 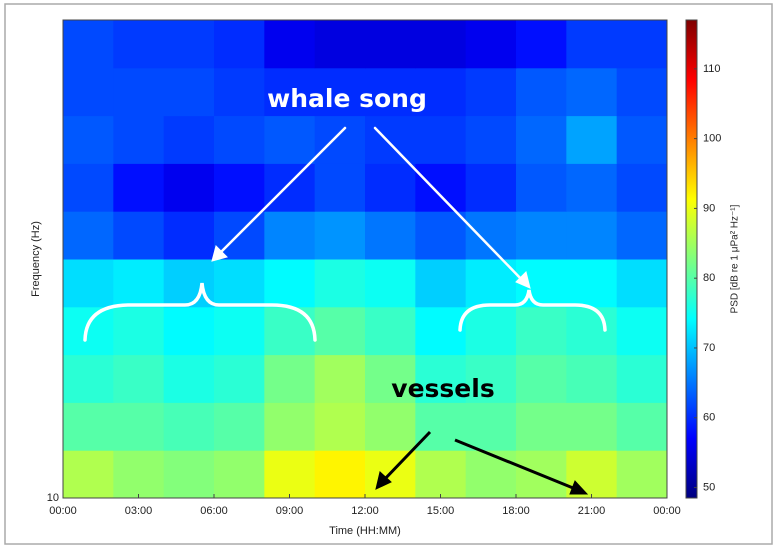 What do you see at coordinates (712, 69) in the screenshot?
I see `colorbar-tick-label: 110` at bounding box center [712, 69].